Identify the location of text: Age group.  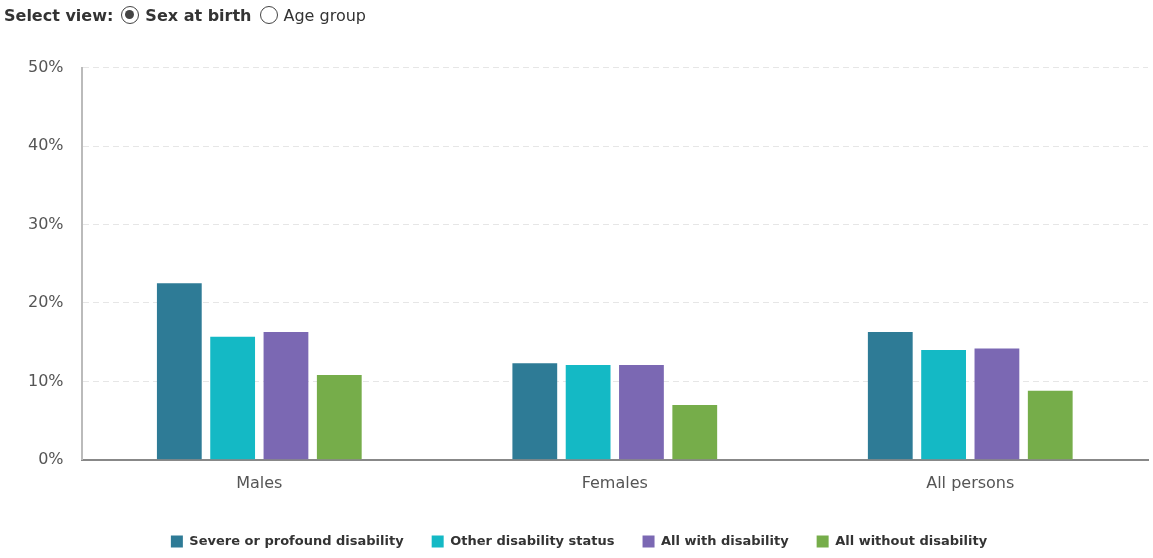
(325, 15).